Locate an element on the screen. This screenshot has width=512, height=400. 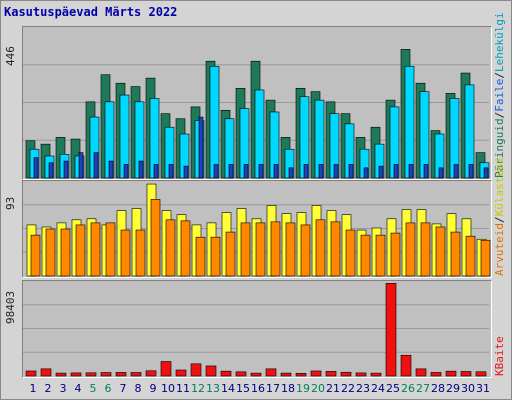
day-label: 13 is located at coordinates (213, 388).